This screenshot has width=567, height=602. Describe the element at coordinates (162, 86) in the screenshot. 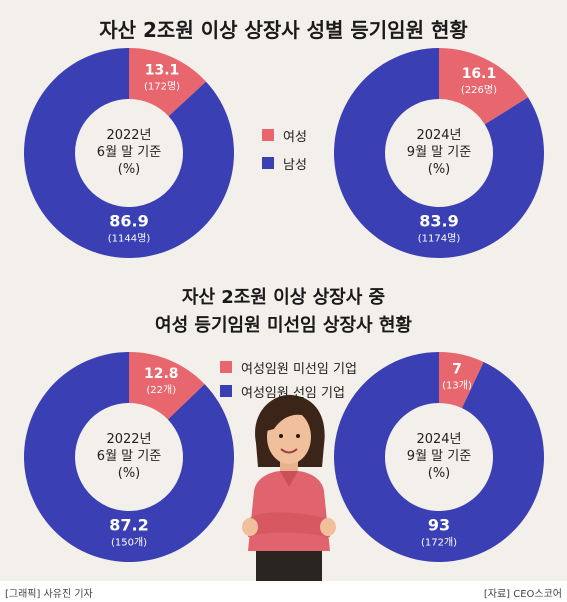

I see `data-label-count: (172명)` at that location.